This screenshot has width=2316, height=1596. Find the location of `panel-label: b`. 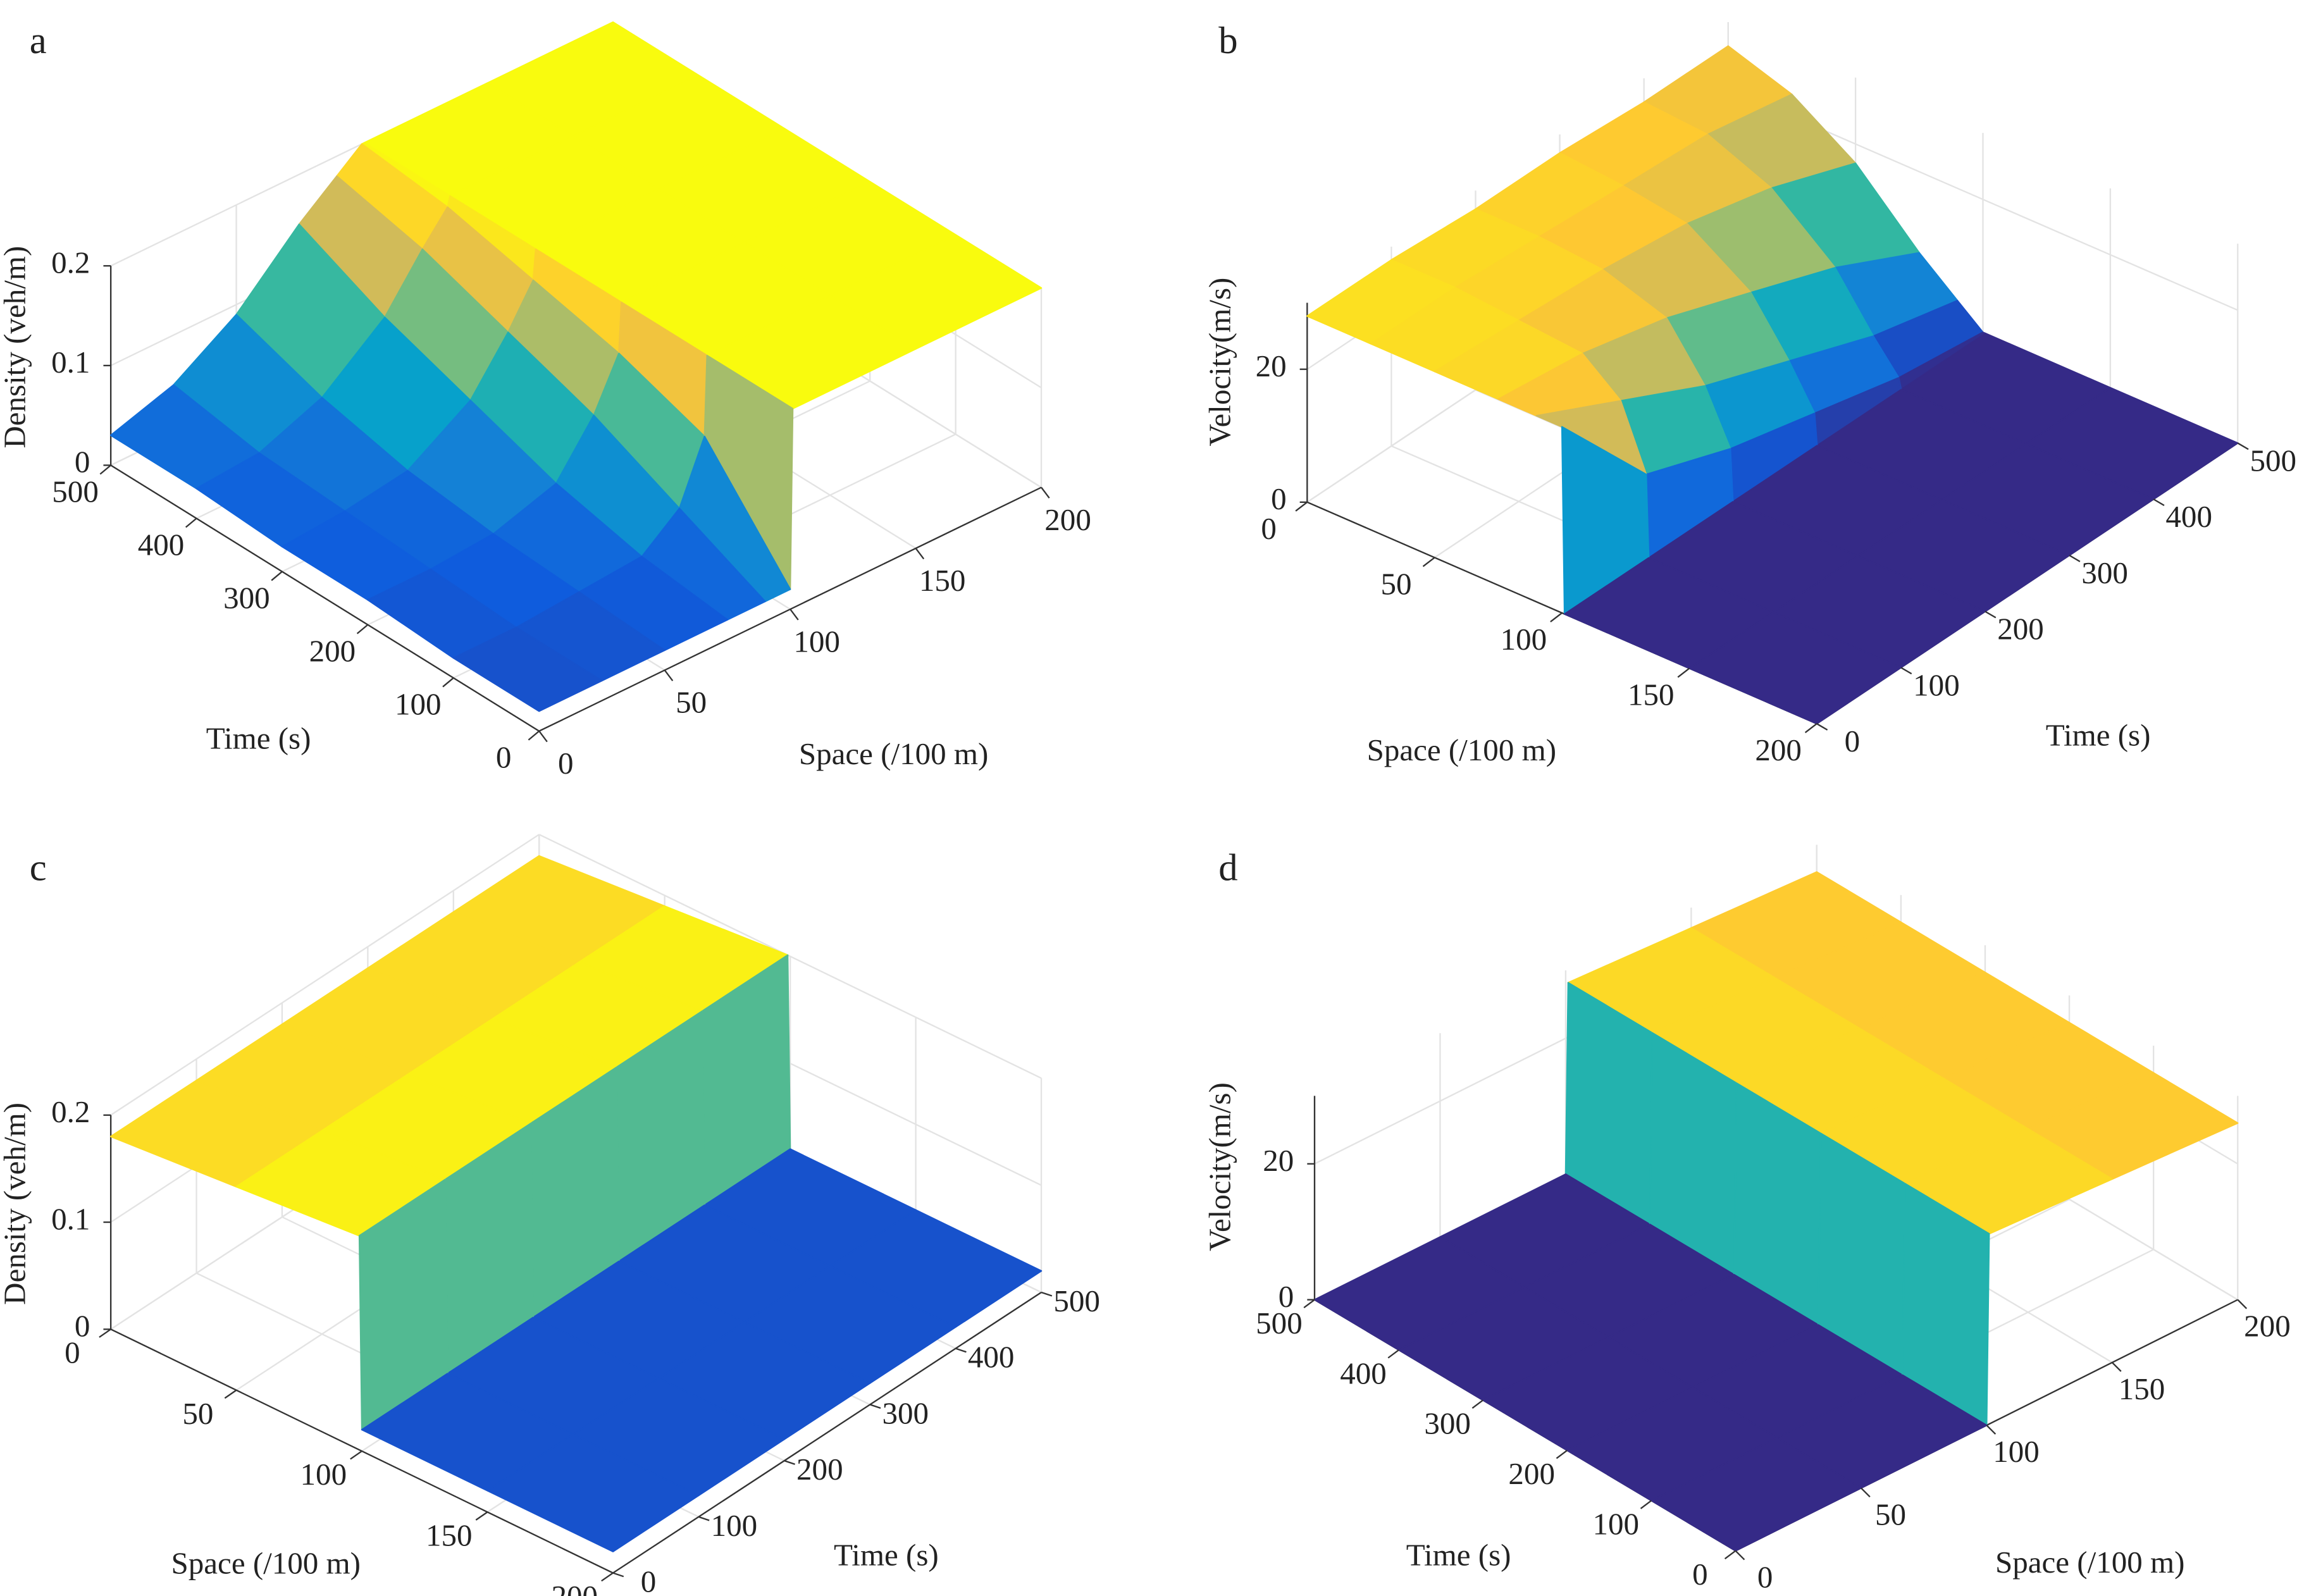

panel-label: b is located at coordinates (1227, 41).